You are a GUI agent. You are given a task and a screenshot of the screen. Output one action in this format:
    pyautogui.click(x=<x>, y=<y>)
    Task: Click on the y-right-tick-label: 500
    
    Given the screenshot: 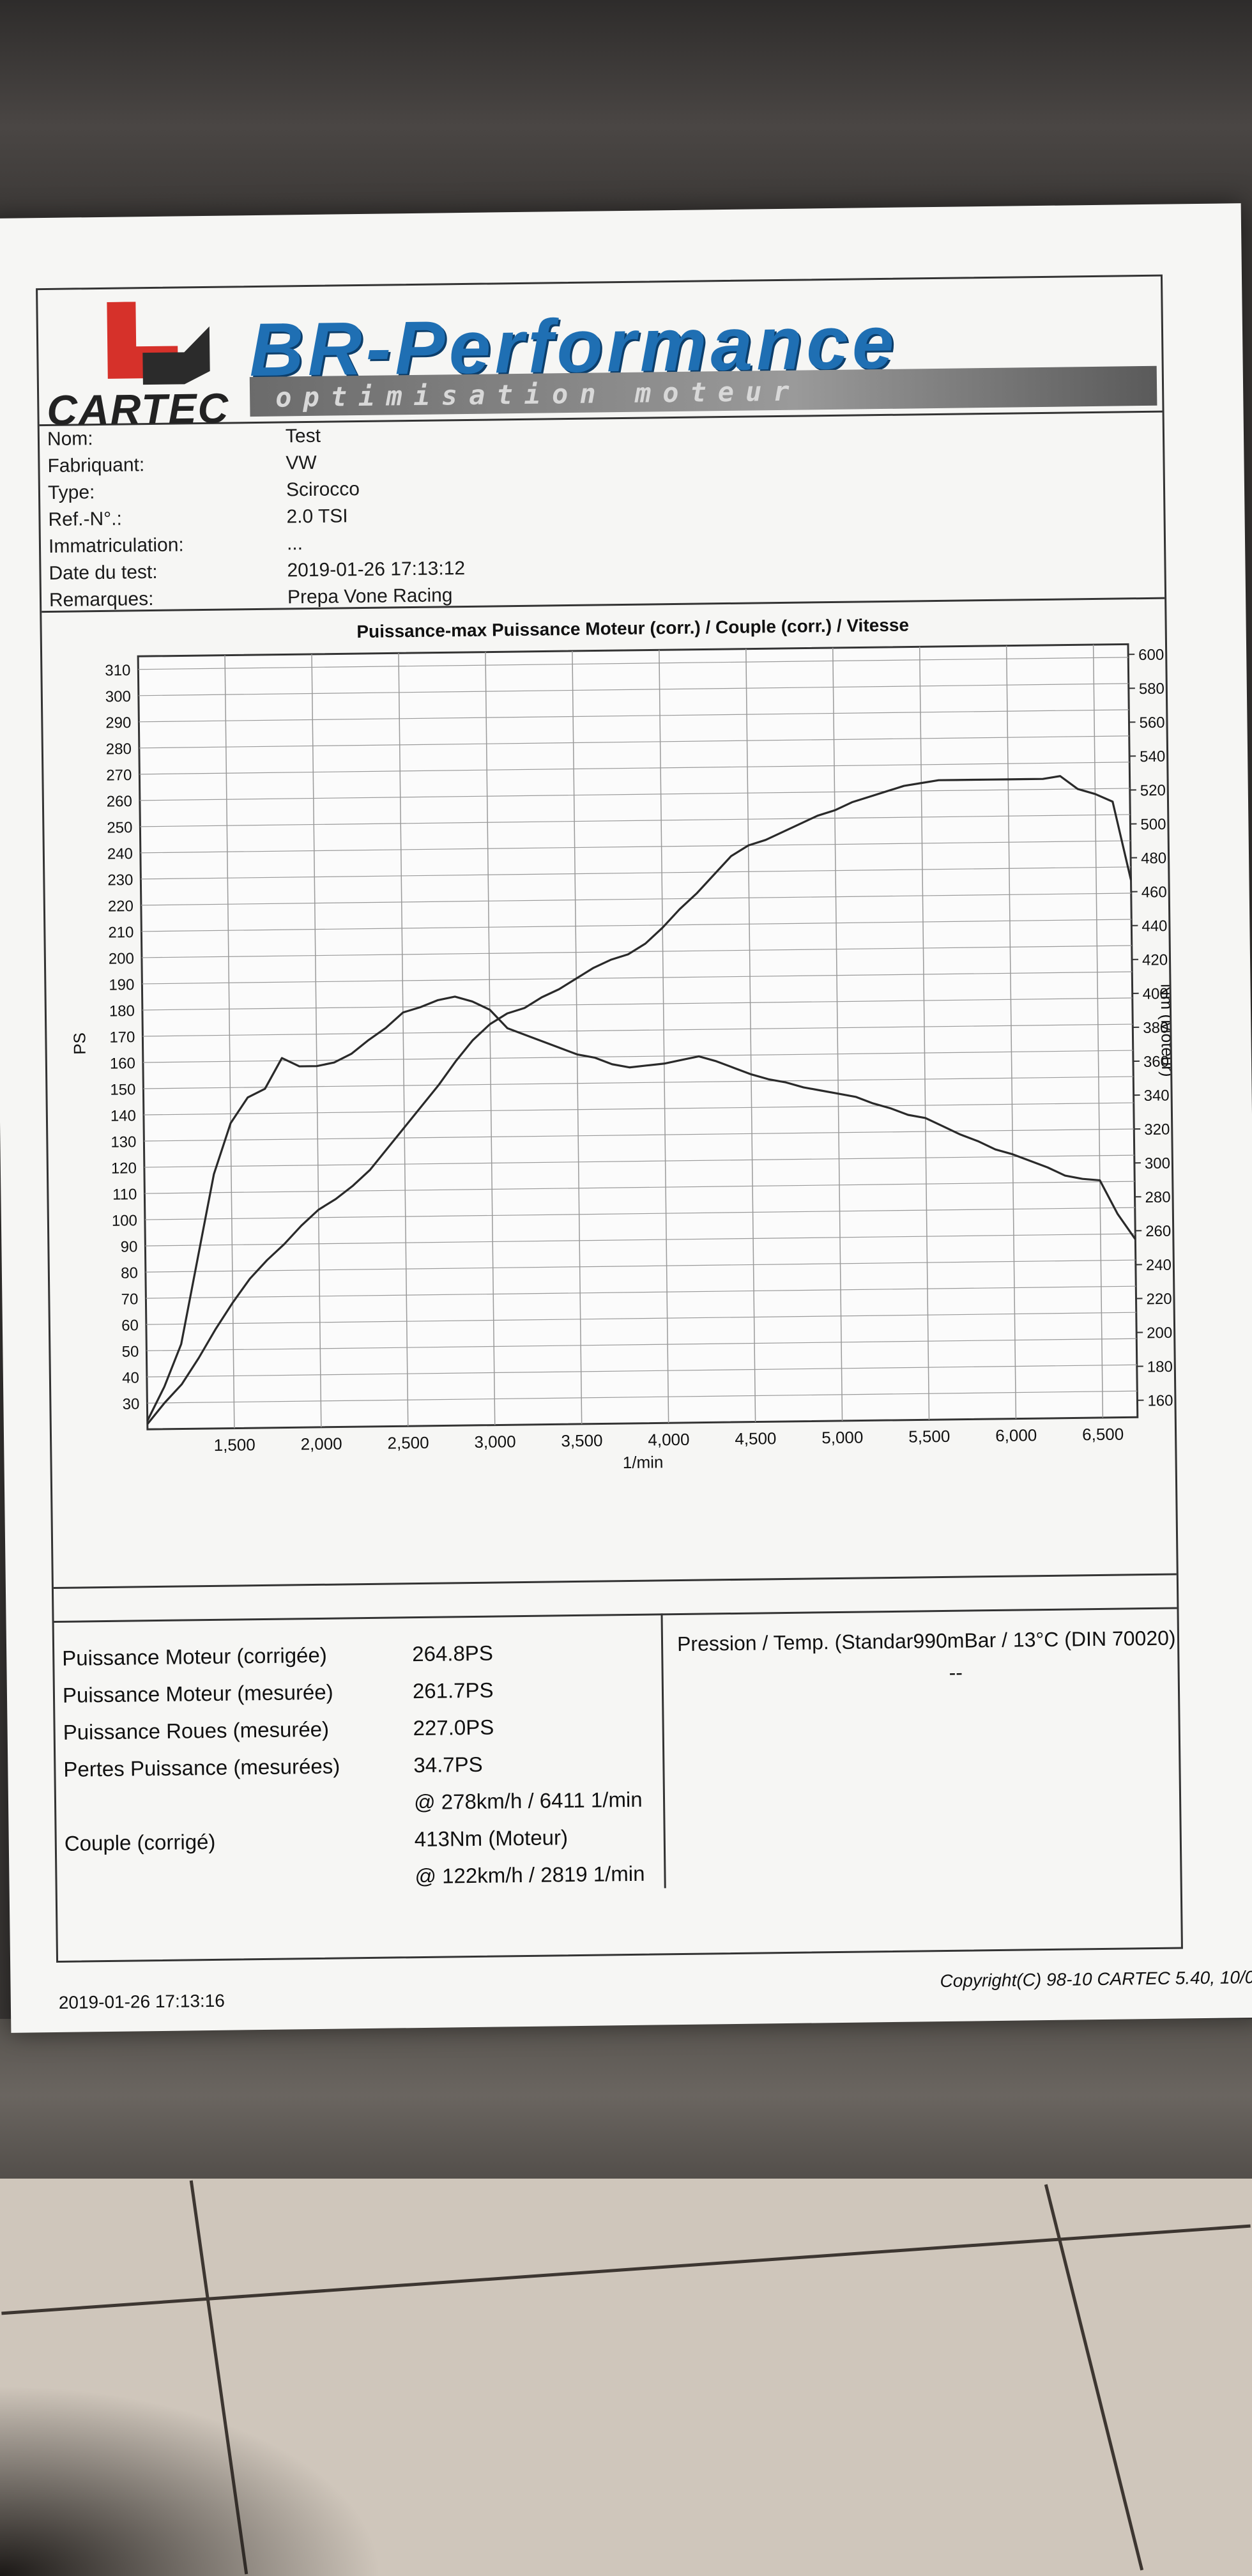 What is the action you would take?
    pyautogui.click(x=1153, y=824)
    